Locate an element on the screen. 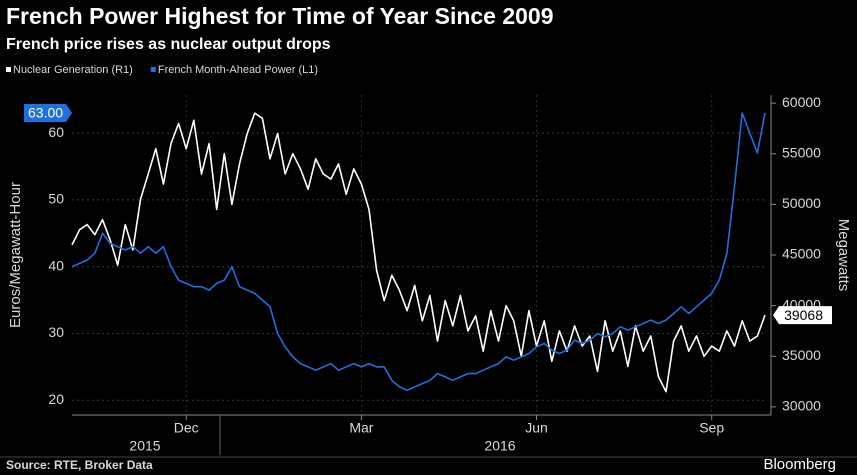 This screenshot has width=857, height=475. brand: Bloomberg is located at coordinates (799, 464).